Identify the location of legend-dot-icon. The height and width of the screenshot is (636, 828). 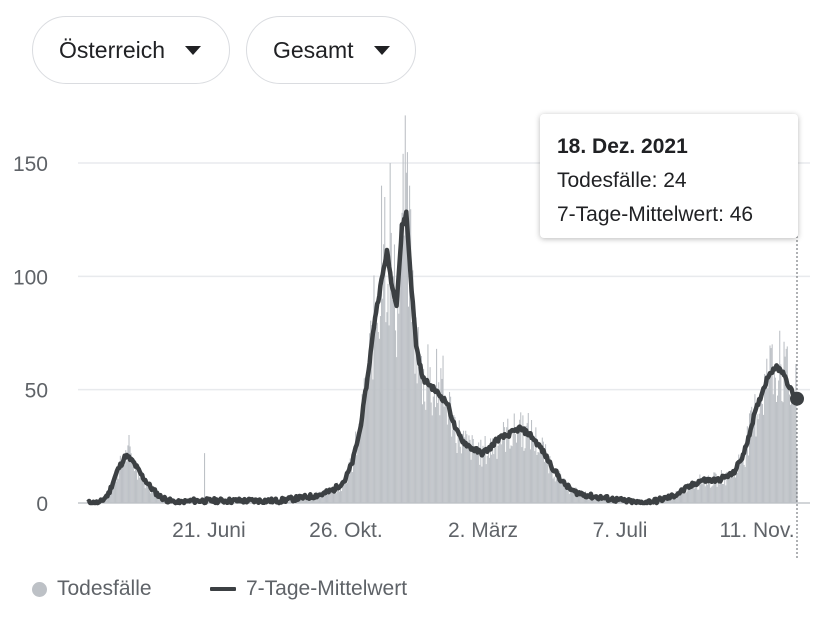
(39, 589).